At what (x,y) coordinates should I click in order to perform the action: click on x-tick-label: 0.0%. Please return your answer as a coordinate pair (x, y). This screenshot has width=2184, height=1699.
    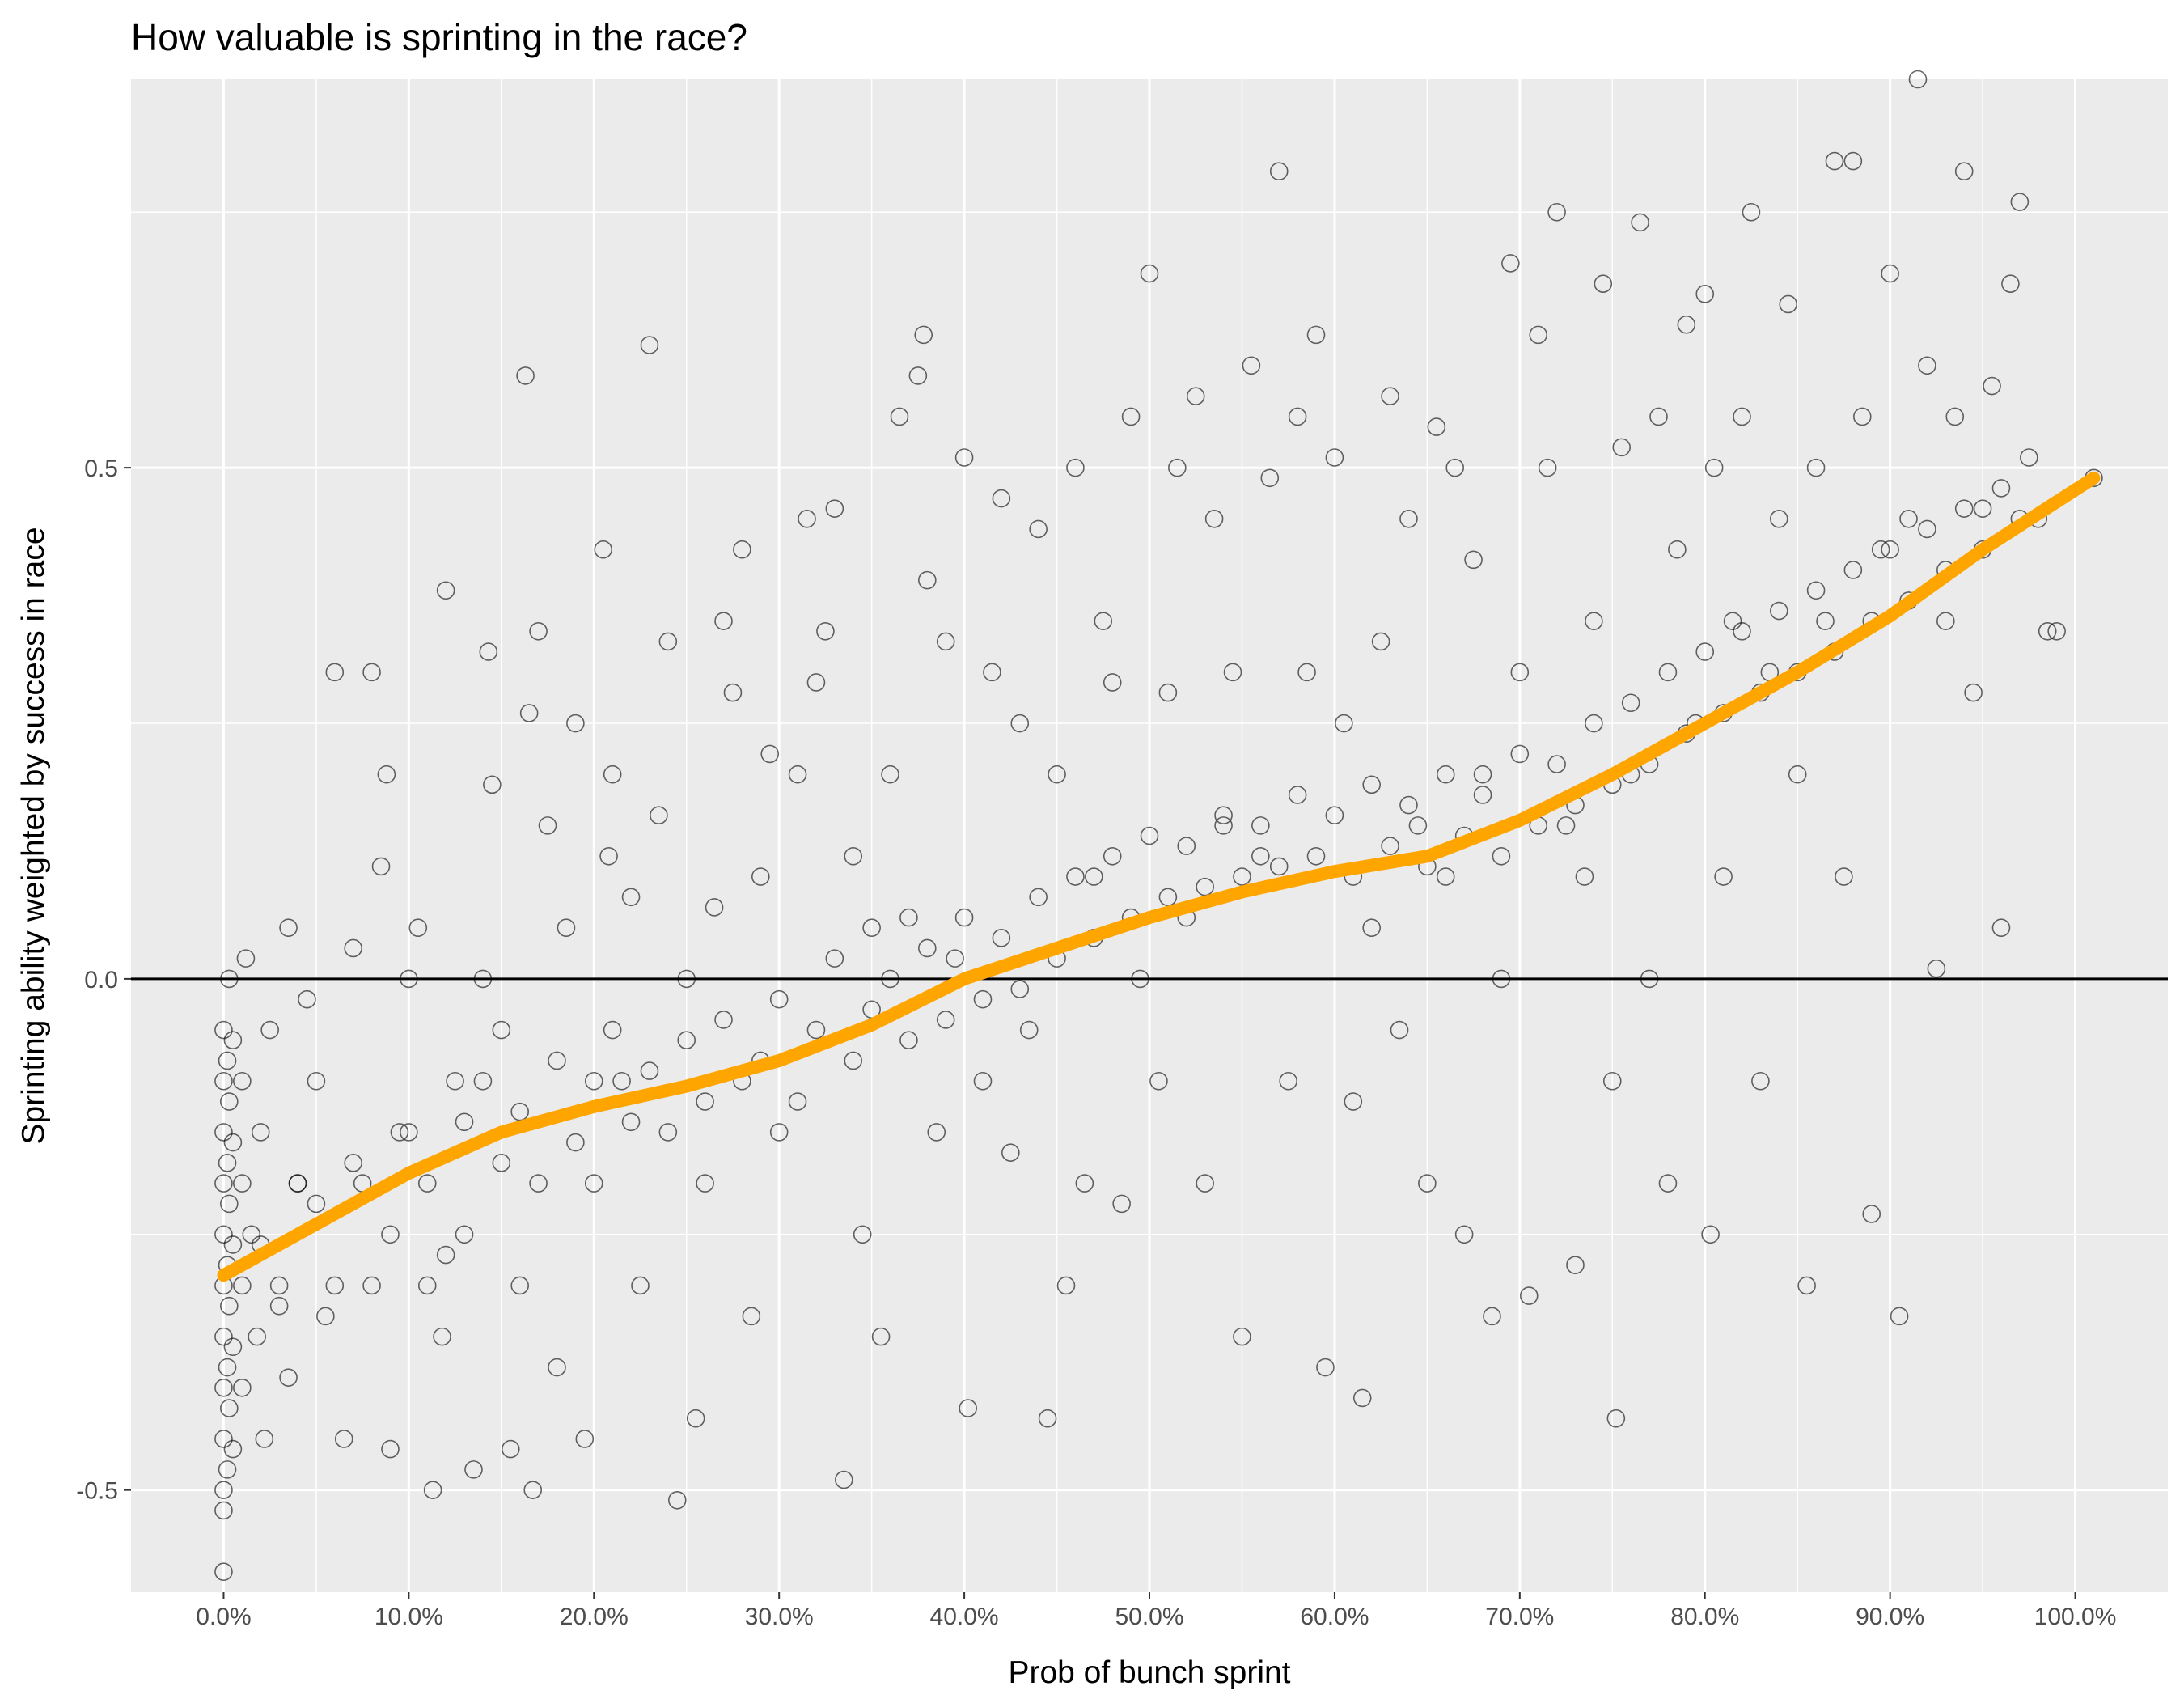
    Looking at the image, I should click on (223, 1617).